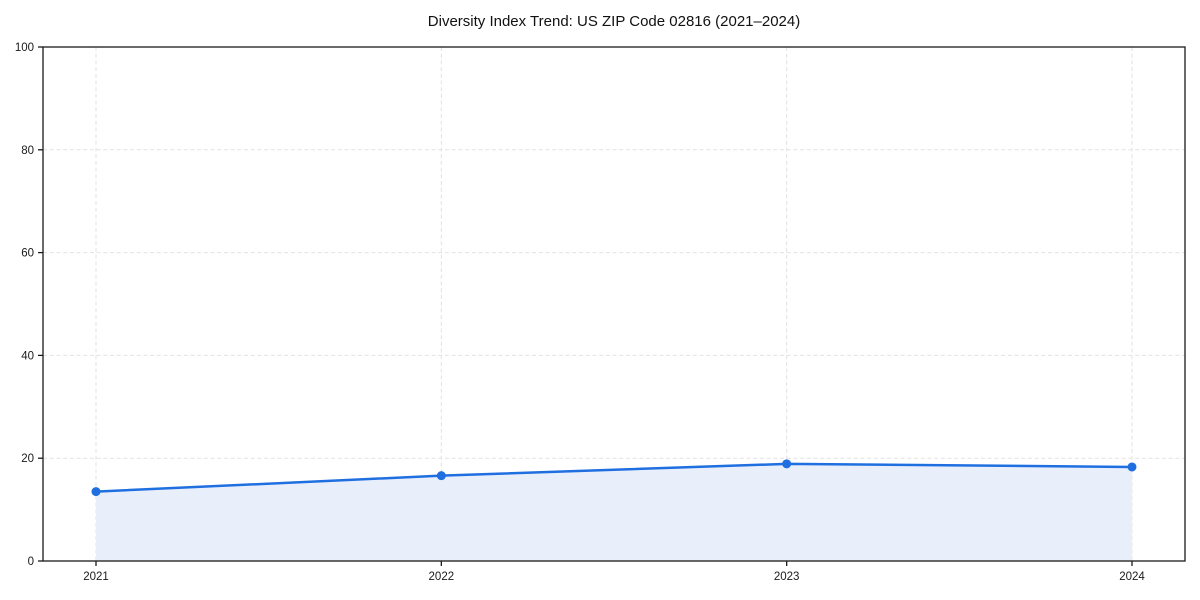 The image size is (1200, 600). I want to click on x-tick-label: 2023, so click(787, 577).